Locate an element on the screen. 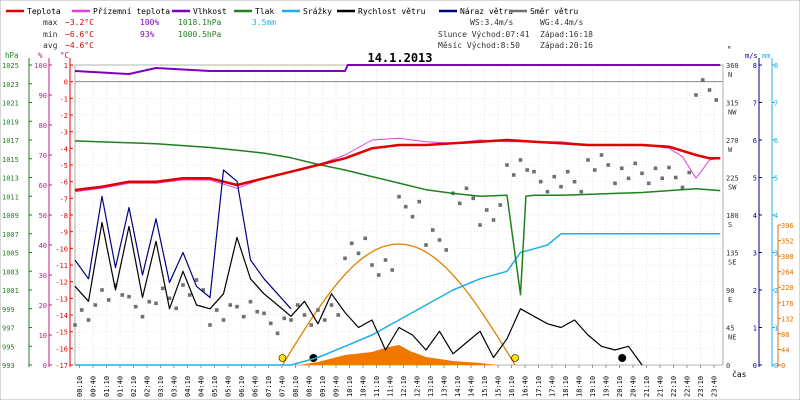 Image resolution: width=800 pixels, height=400 pixels. legend-label: Směr větru is located at coordinates (554, 11).